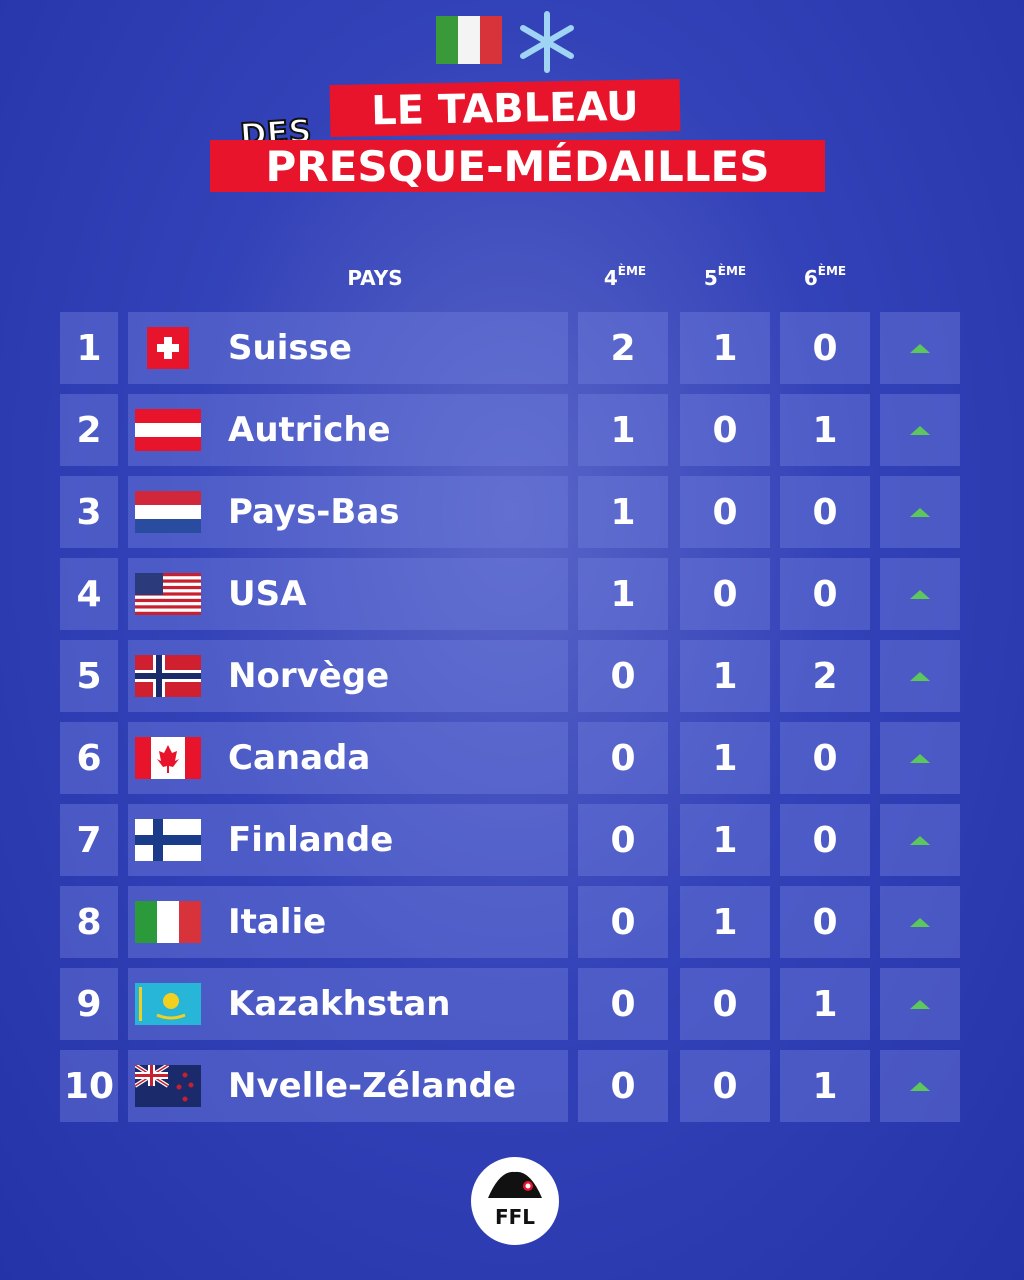 The height and width of the screenshot is (1280, 1024). Describe the element at coordinates (89, 348) in the screenshot. I see `rank-cell: 1` at that location.